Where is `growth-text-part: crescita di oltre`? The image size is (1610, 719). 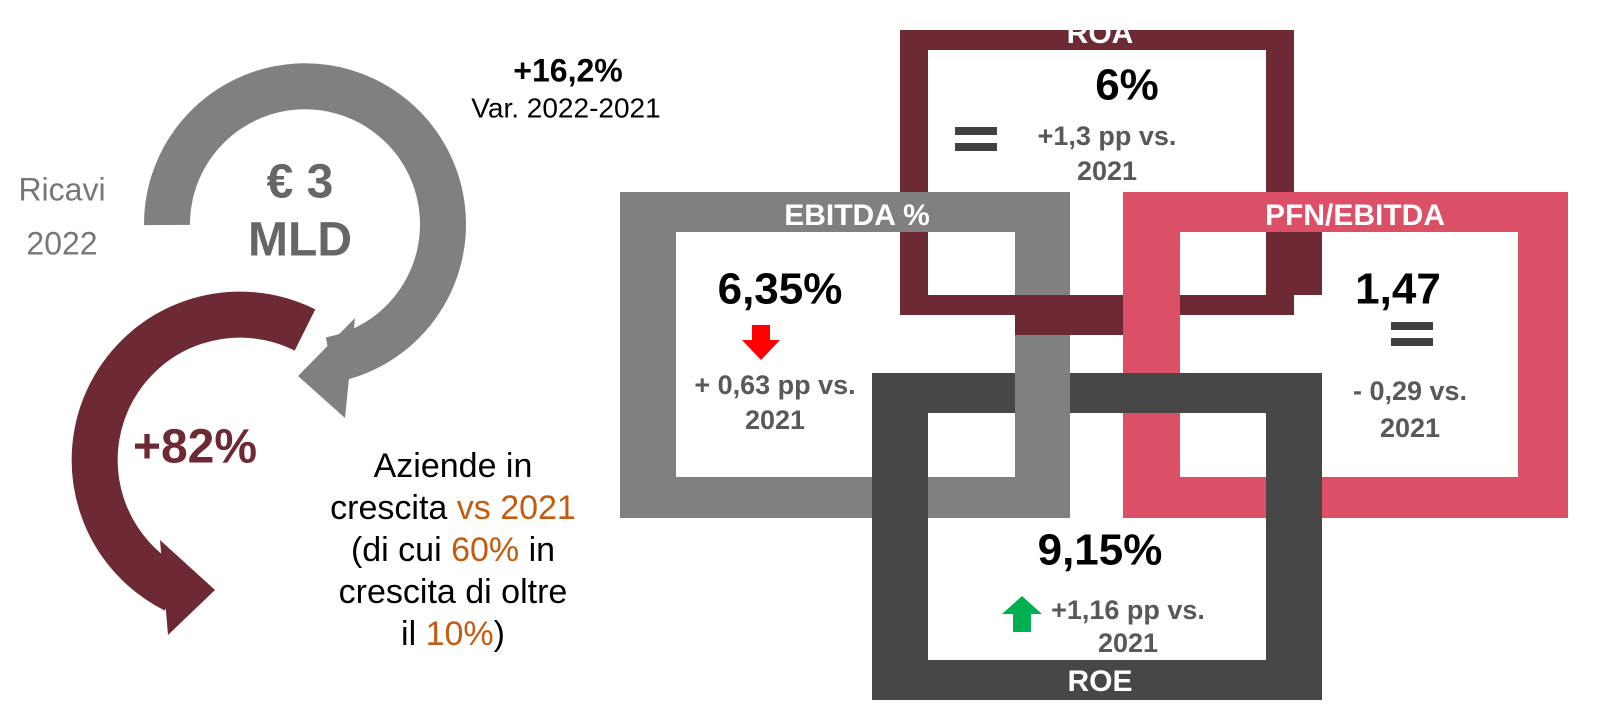
growth-text-part: crescita di oltre is located at coordinates (453, 592).